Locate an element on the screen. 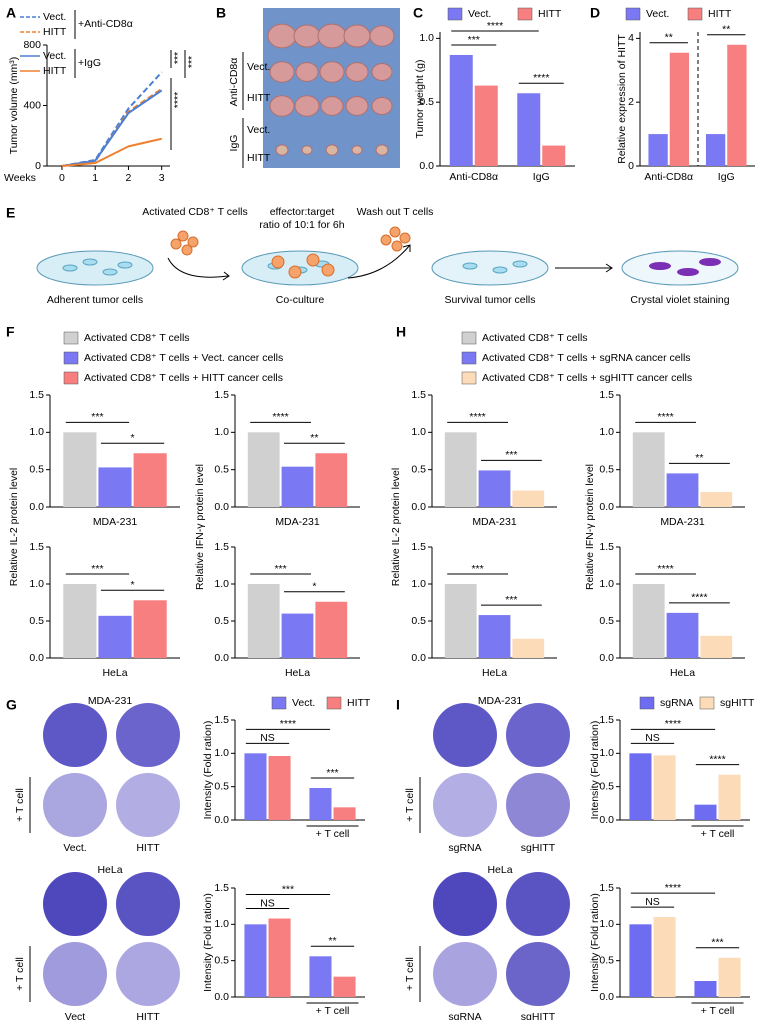 The width and height of the screenshot is (764, 1020). x-tick-label: 1 is located at coordinates (95, 178).